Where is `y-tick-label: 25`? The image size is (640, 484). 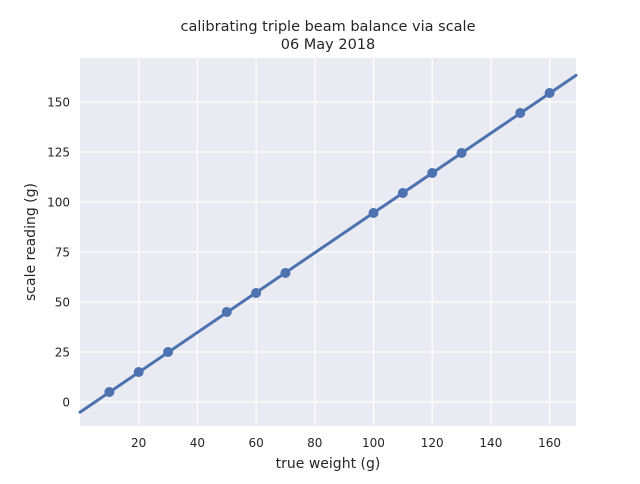
y-tick-label: 25 is located at coordinates (62, 353).